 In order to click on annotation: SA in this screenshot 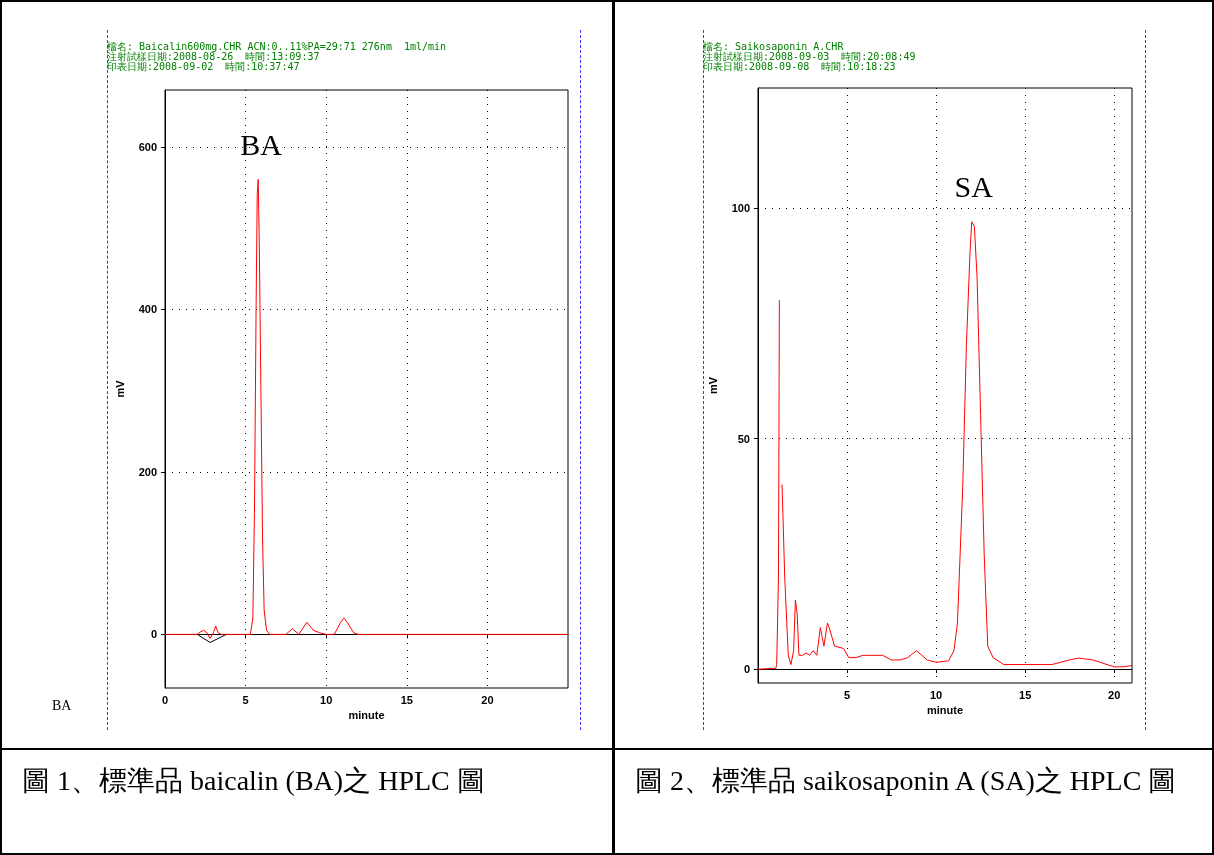, I will do `click(974, 187)`.